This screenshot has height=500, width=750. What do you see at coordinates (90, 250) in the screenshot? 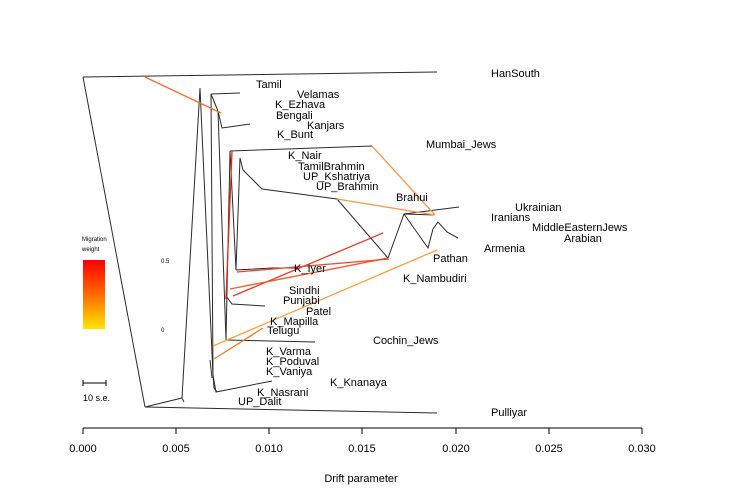
I see `legend-title-weight: weight` at bounding box center [90, 250].